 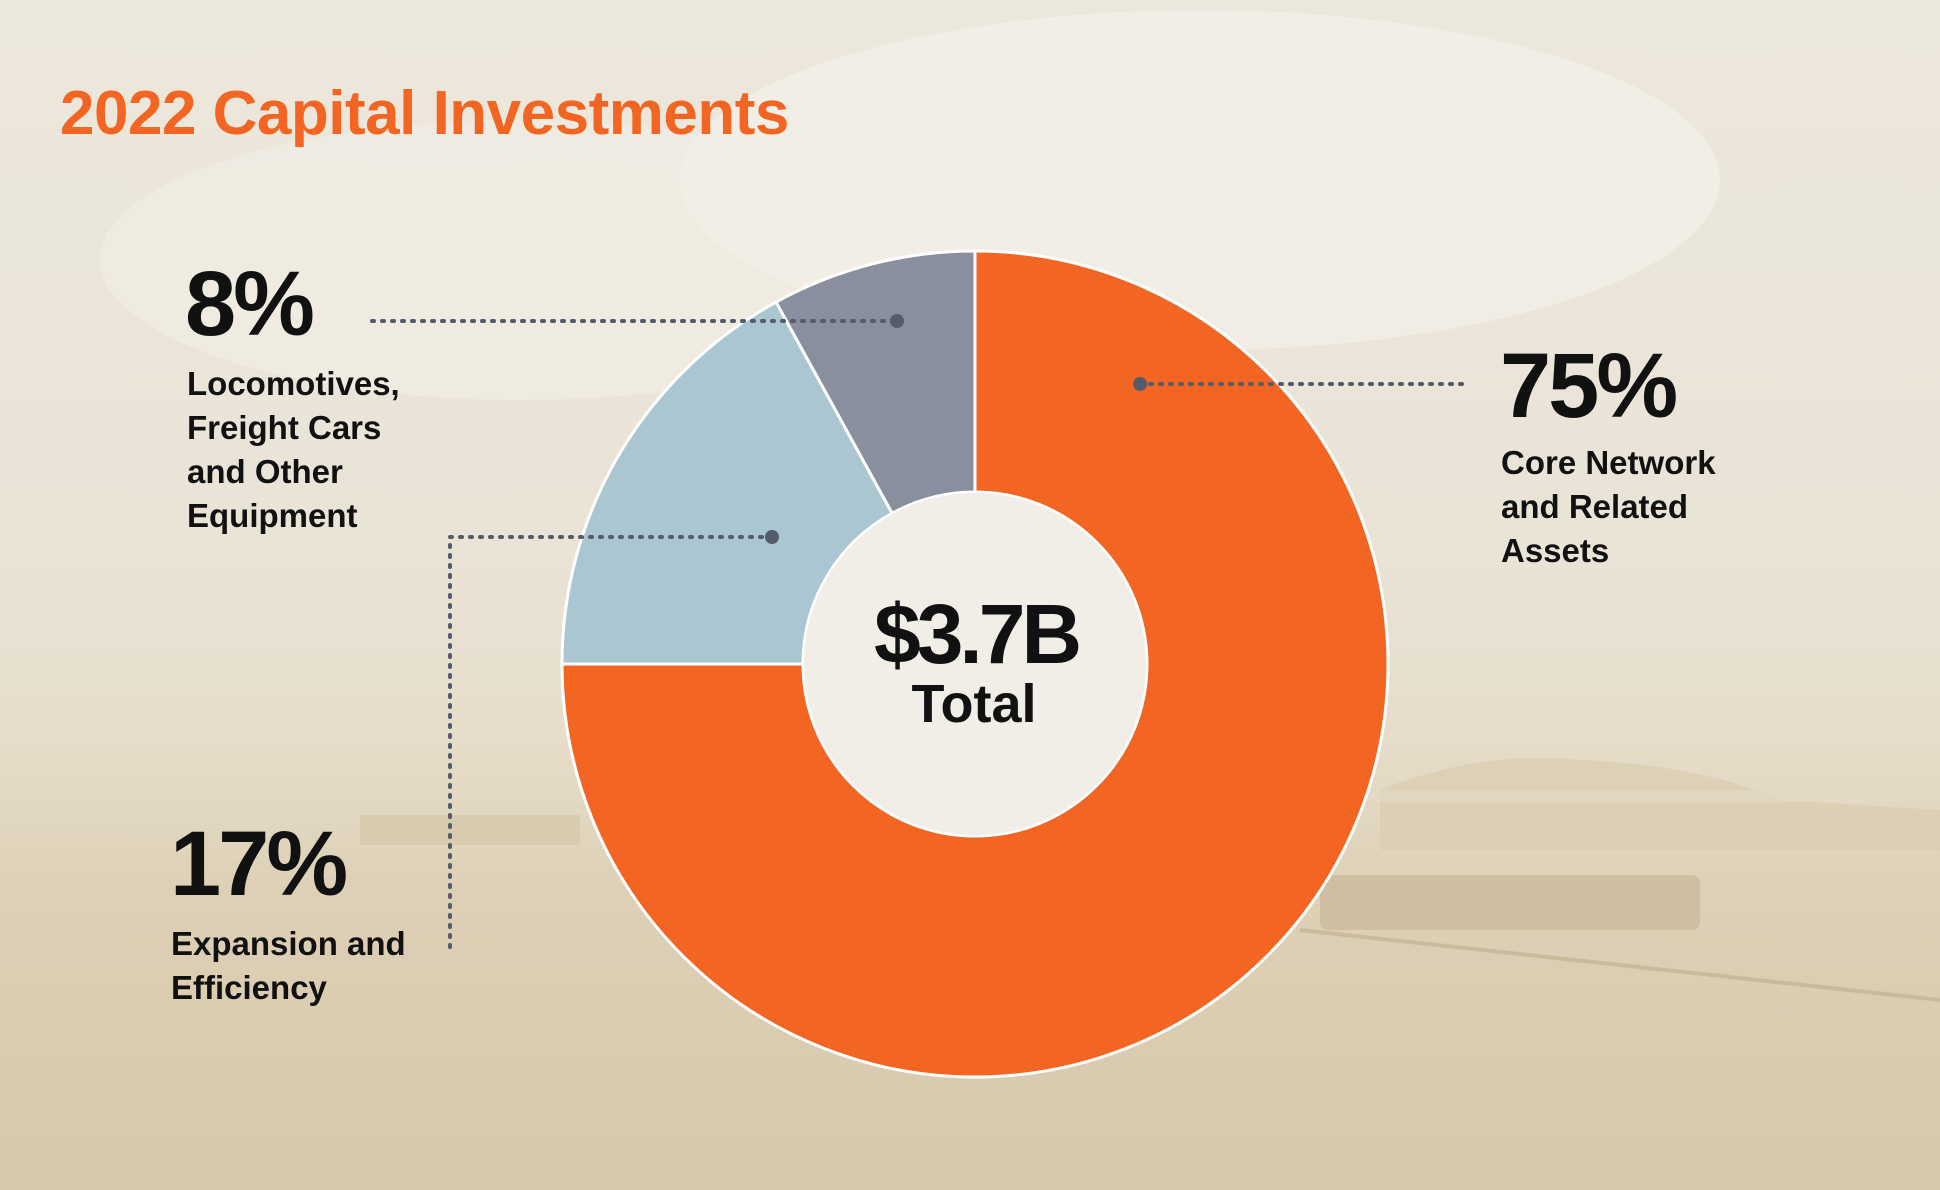 I want to click on slice-label-75: Core Network and Related Assets, so click(x=1608, y=506).